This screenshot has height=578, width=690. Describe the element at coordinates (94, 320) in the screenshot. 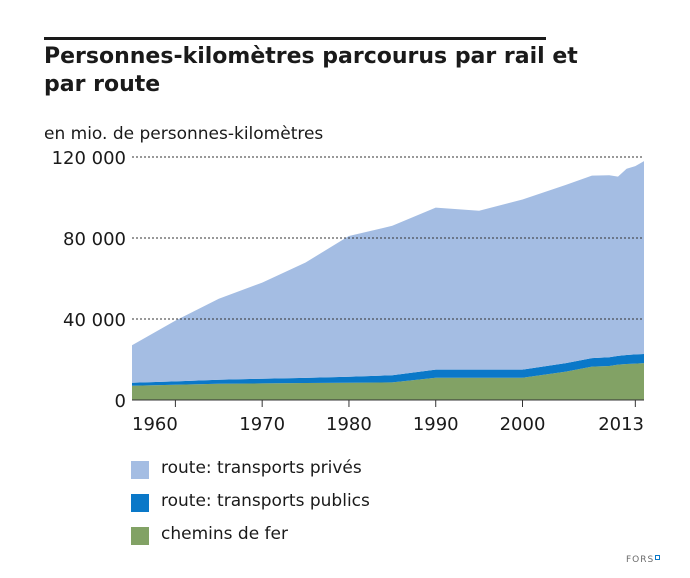

I see `y-tick-label: 40 000` at that location.